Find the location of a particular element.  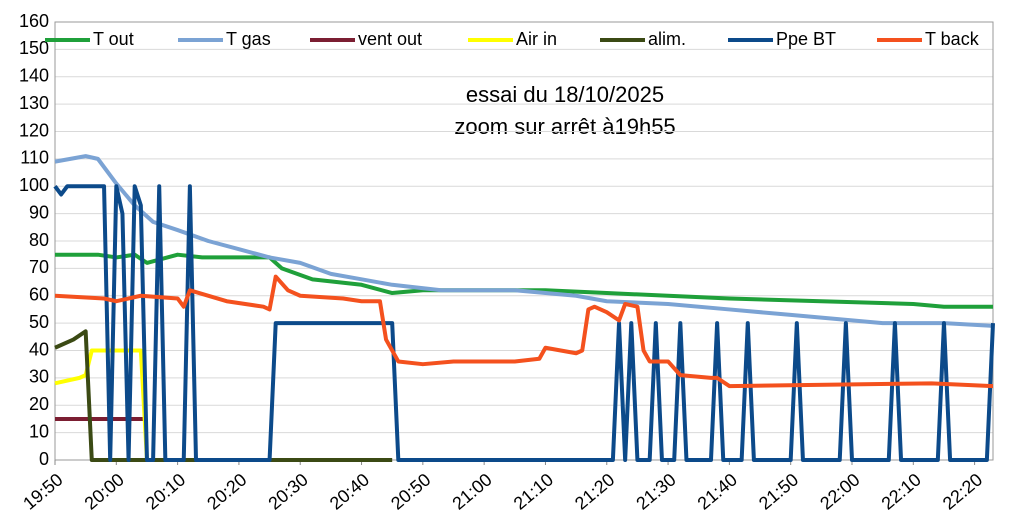

annotation: zoom sur arrêt à19h55 is located at coordinates (564, 126).